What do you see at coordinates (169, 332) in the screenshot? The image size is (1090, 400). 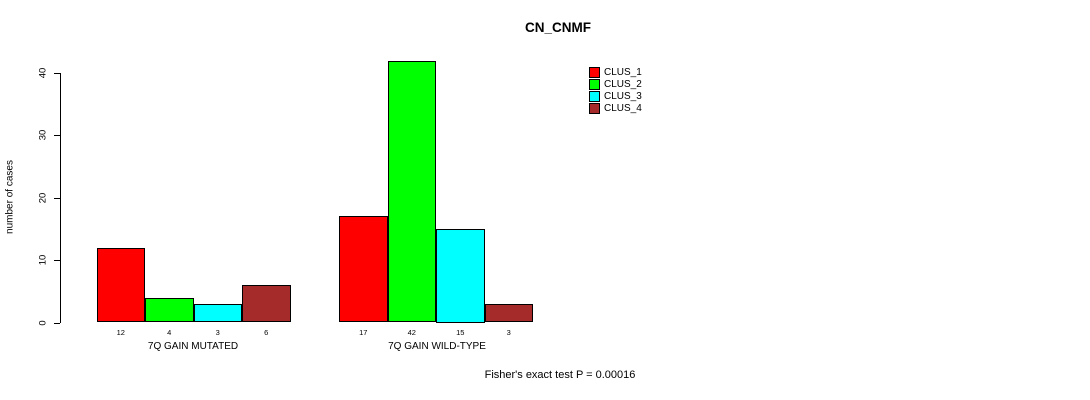 I see `bar-value-label: 4` at bounding box center [169, 332].